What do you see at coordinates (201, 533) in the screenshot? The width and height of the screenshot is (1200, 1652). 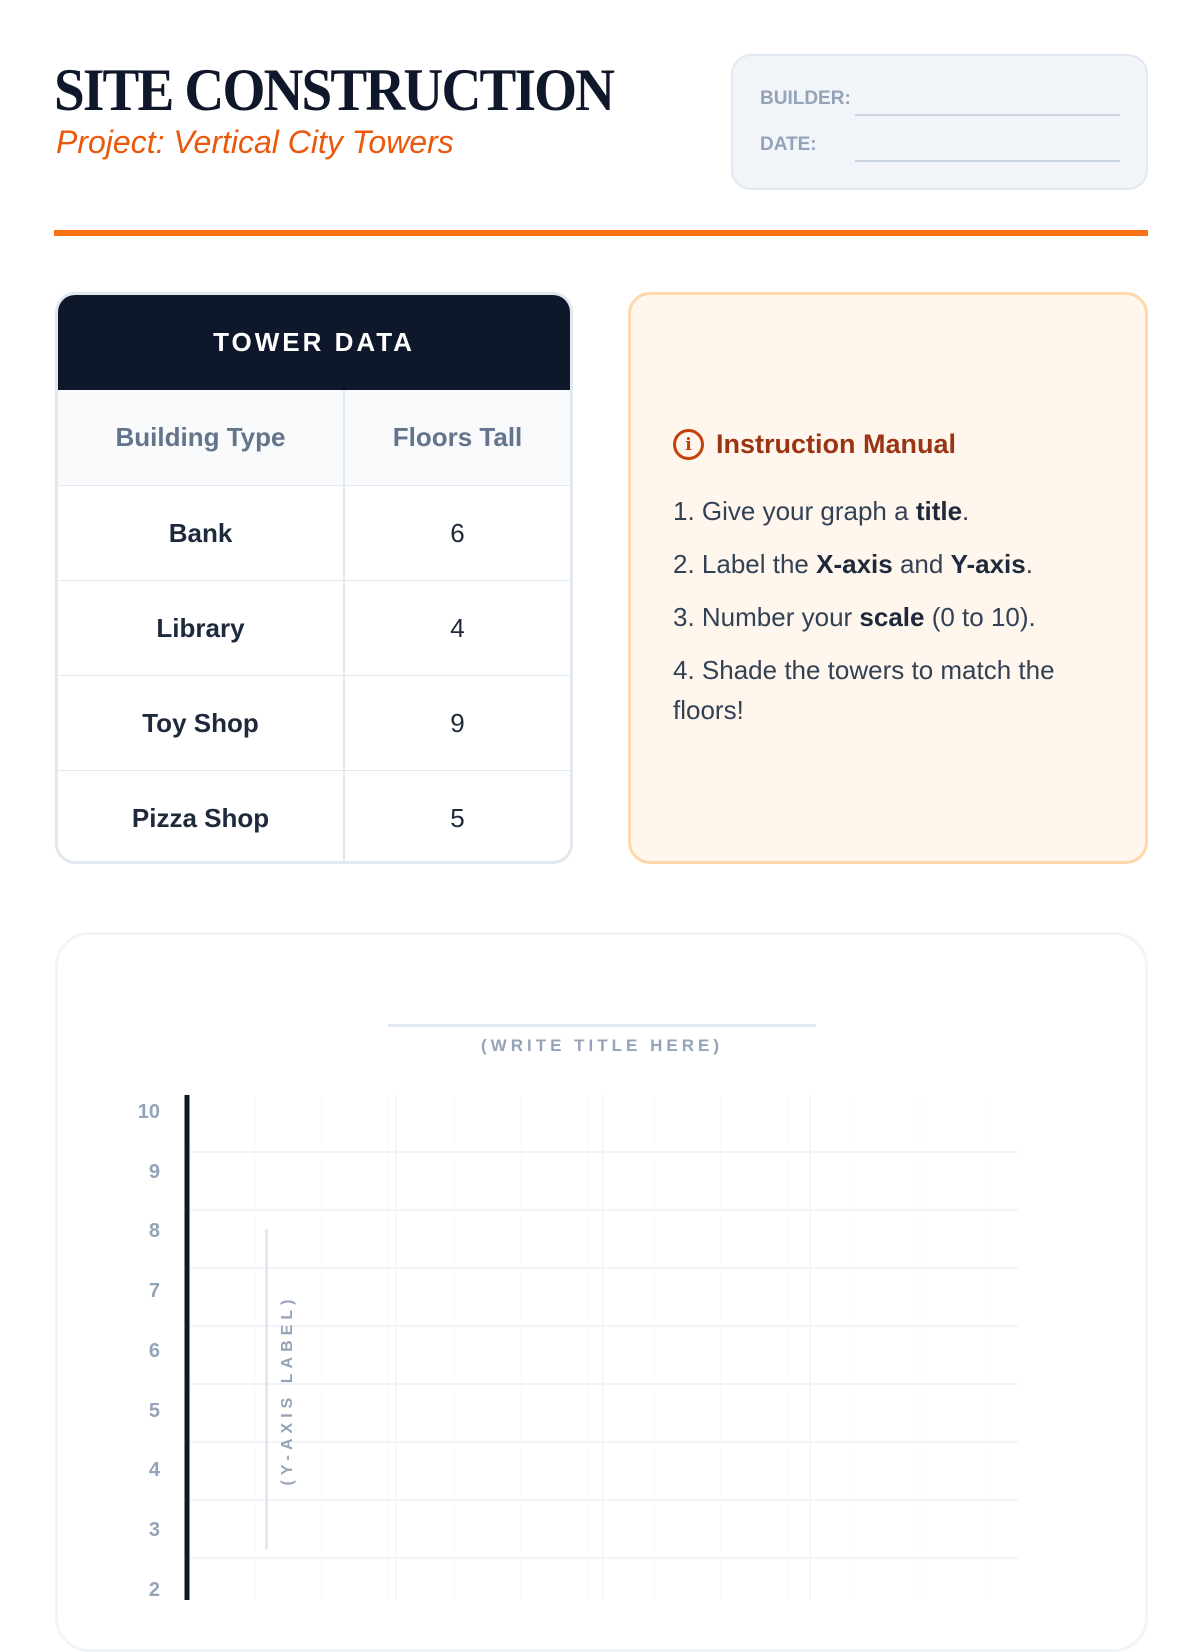 I see `building-type: Bank` at bounding box center [201, 533].